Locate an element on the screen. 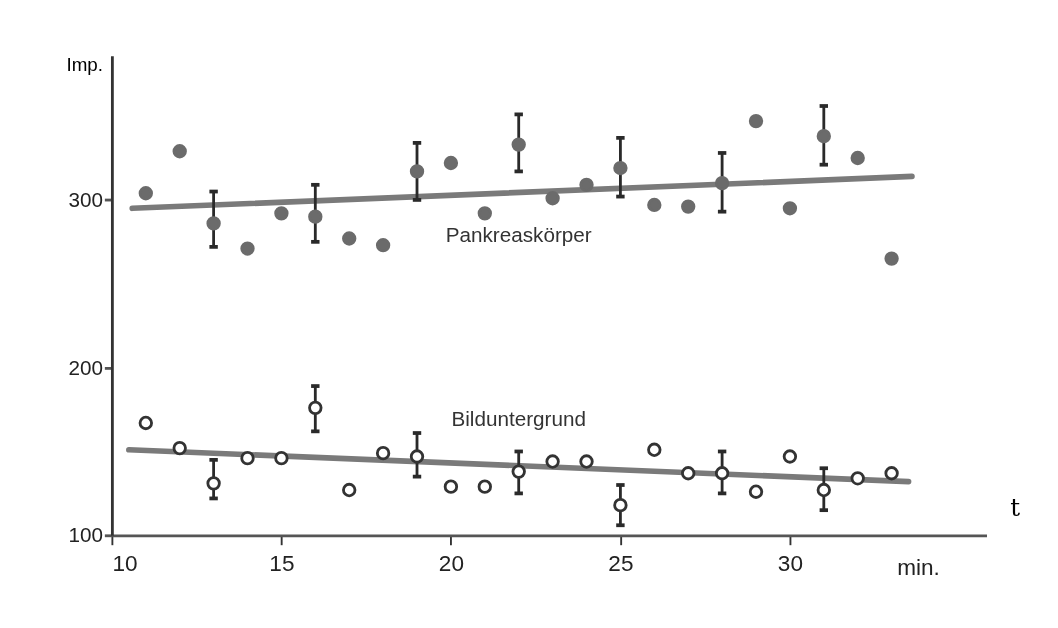  y-tick-label: 100 is located at coordinates (85, 535).